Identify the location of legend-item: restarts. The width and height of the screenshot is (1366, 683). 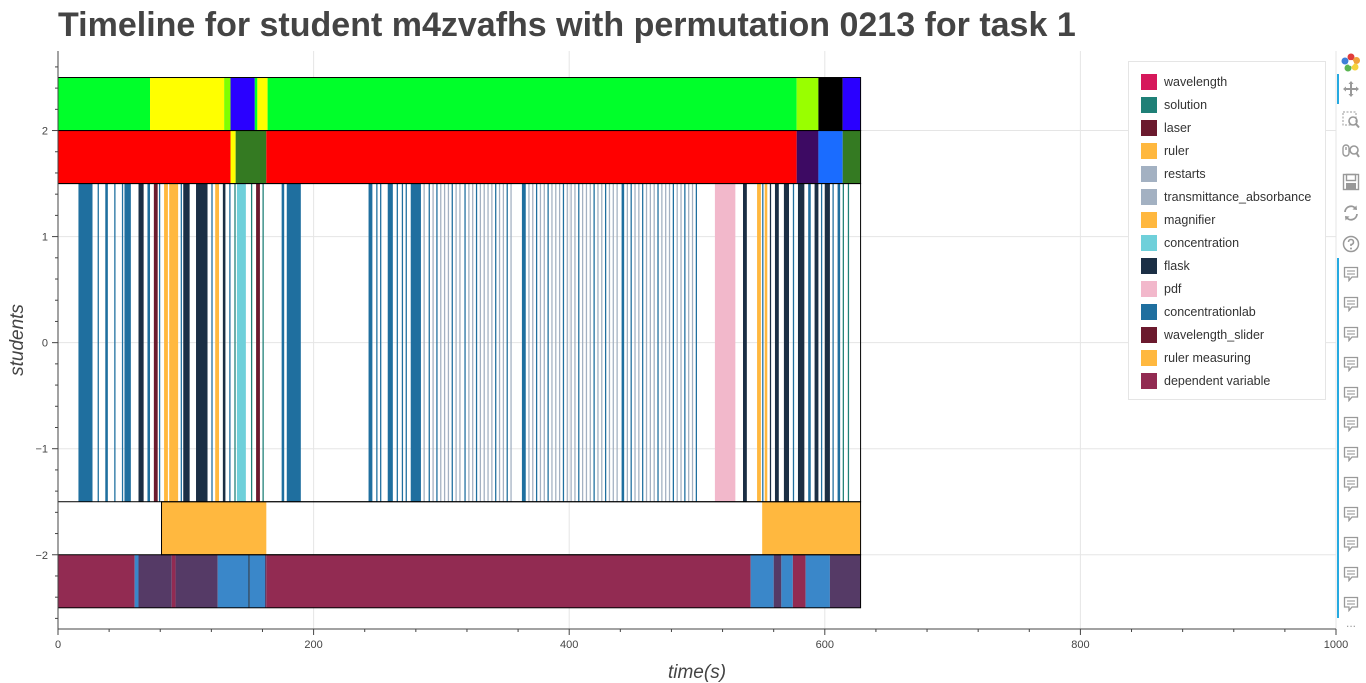
(1173, 174).